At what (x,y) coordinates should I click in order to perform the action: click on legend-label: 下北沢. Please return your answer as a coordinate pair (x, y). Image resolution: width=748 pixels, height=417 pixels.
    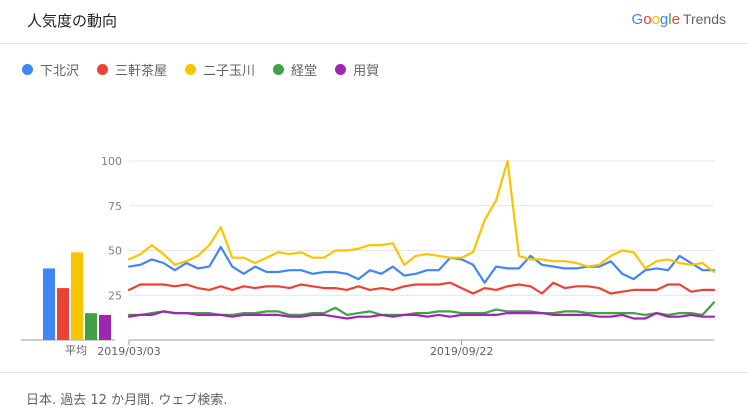
    Looking at the image, I should click on (60, 71).